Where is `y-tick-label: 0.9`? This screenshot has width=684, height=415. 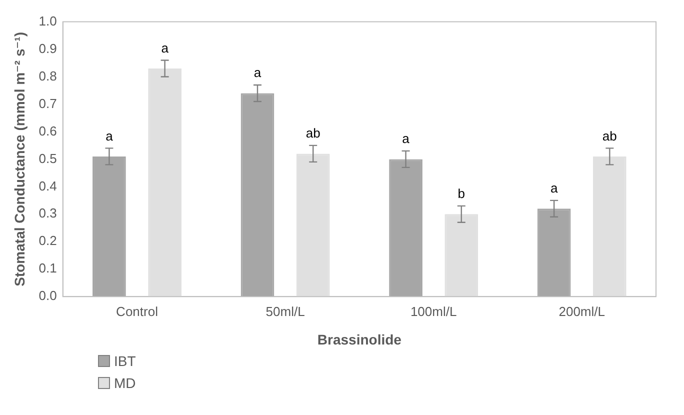
y-tick-label: 0.9 is located at coordinates (47, 48).